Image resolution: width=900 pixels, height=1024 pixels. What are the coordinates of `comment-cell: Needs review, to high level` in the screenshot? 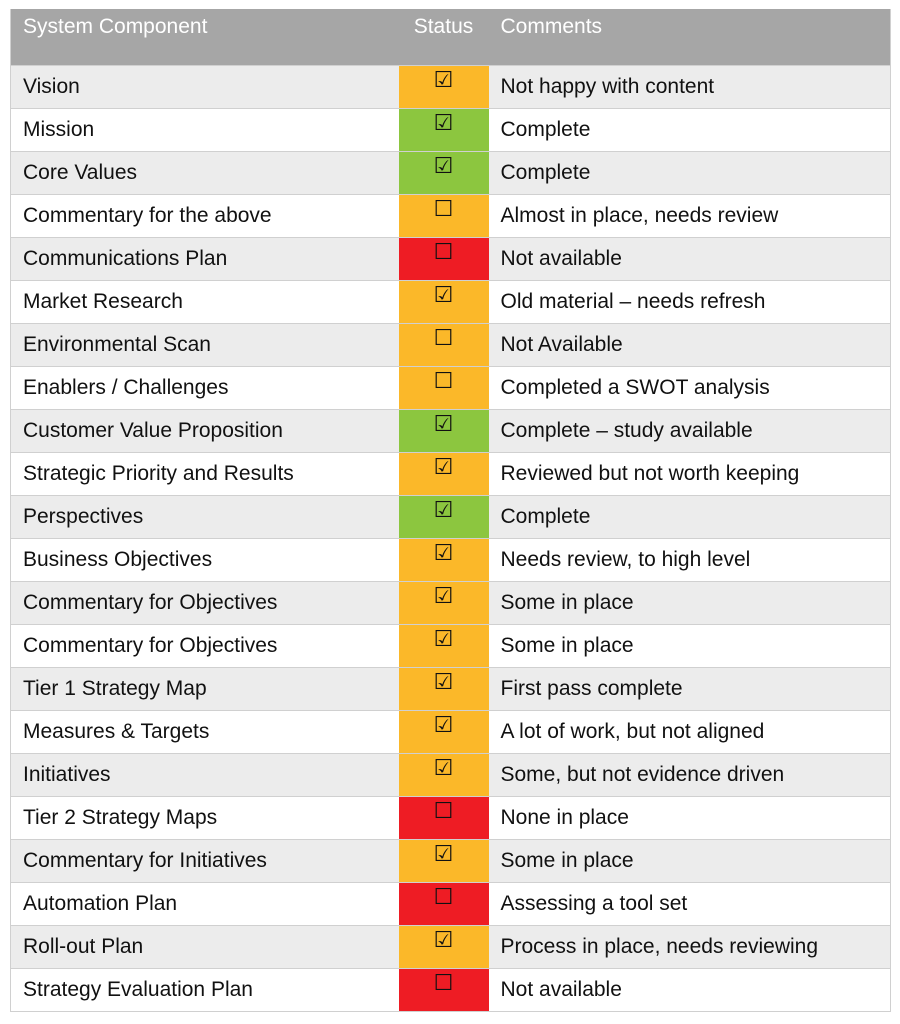 It's located at (689, 559).